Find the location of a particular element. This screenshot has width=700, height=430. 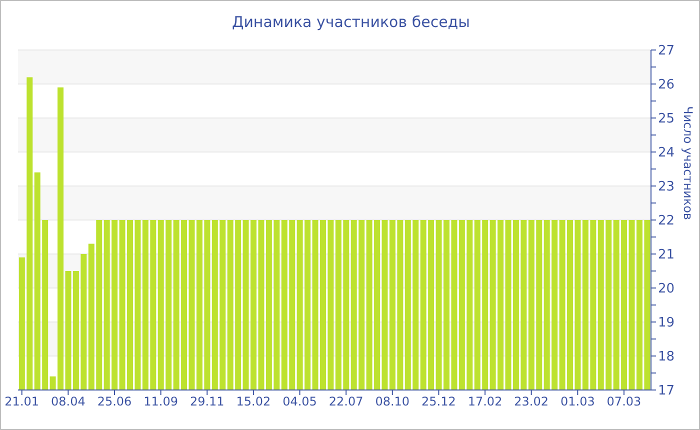

y-tick-label: 24 is located at coordinates (666, 153).